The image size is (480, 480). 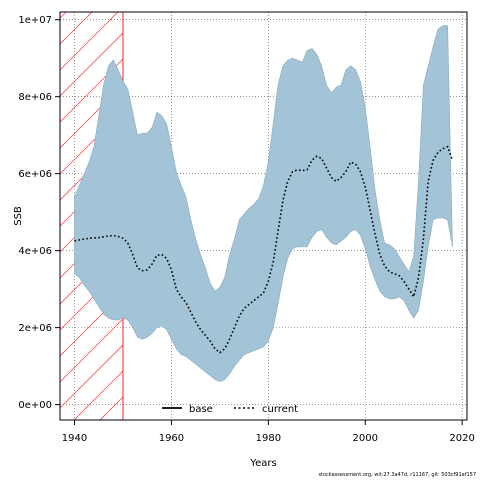 I want to click on y-tick-label-0: 0e+00, so click(x=35, y=405).